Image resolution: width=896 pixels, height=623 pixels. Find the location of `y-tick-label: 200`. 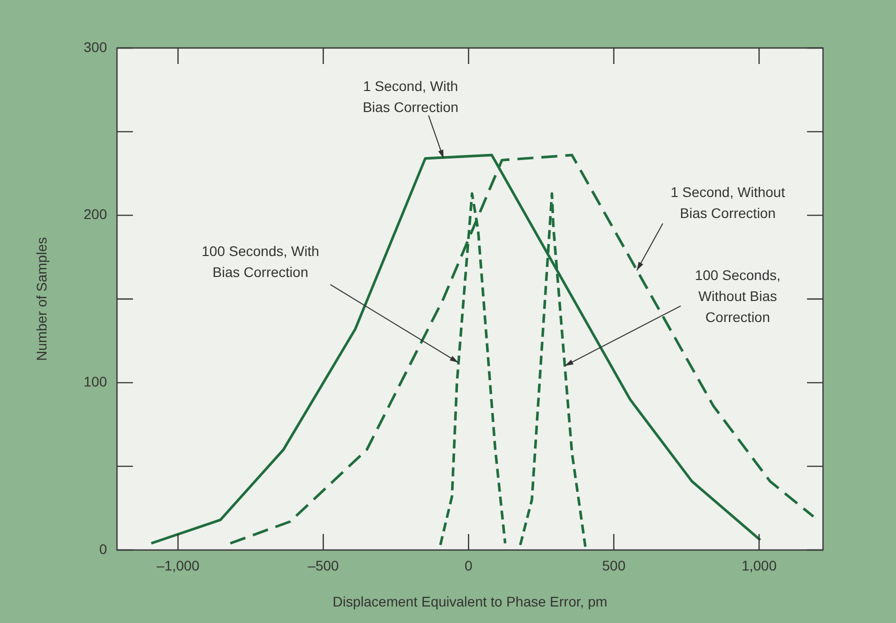

y-tick-label: 200 is located at coordinates (96, 214).